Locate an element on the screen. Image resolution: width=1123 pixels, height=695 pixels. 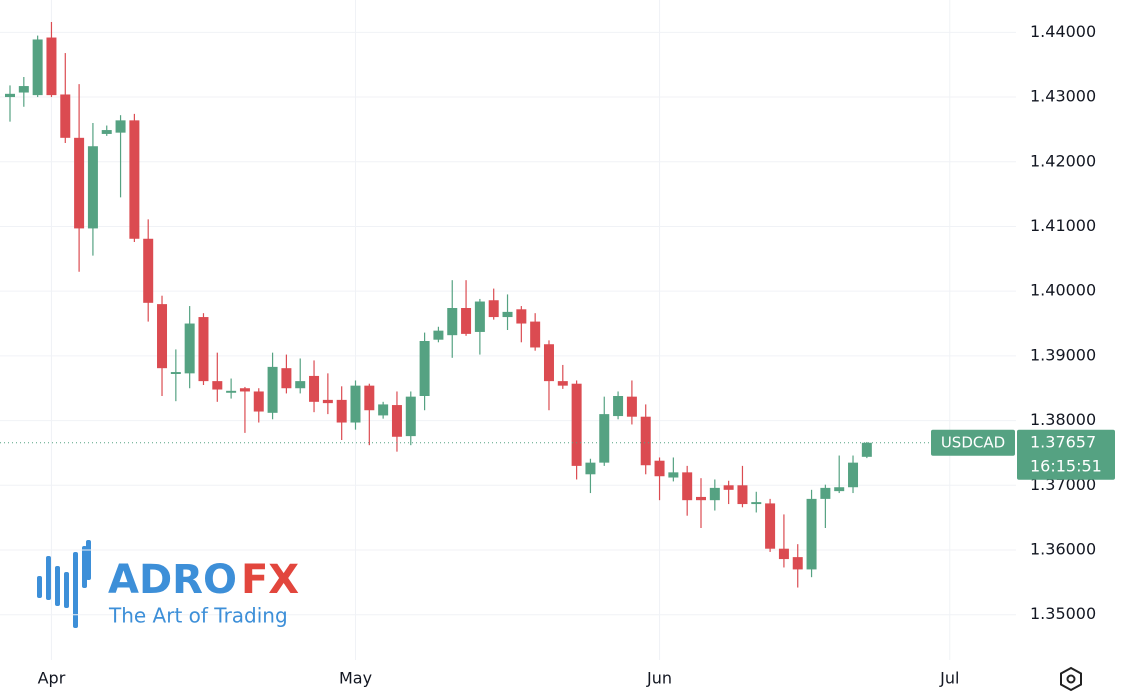
symbol-label: USDCAD is located at coordinates (973, 442).